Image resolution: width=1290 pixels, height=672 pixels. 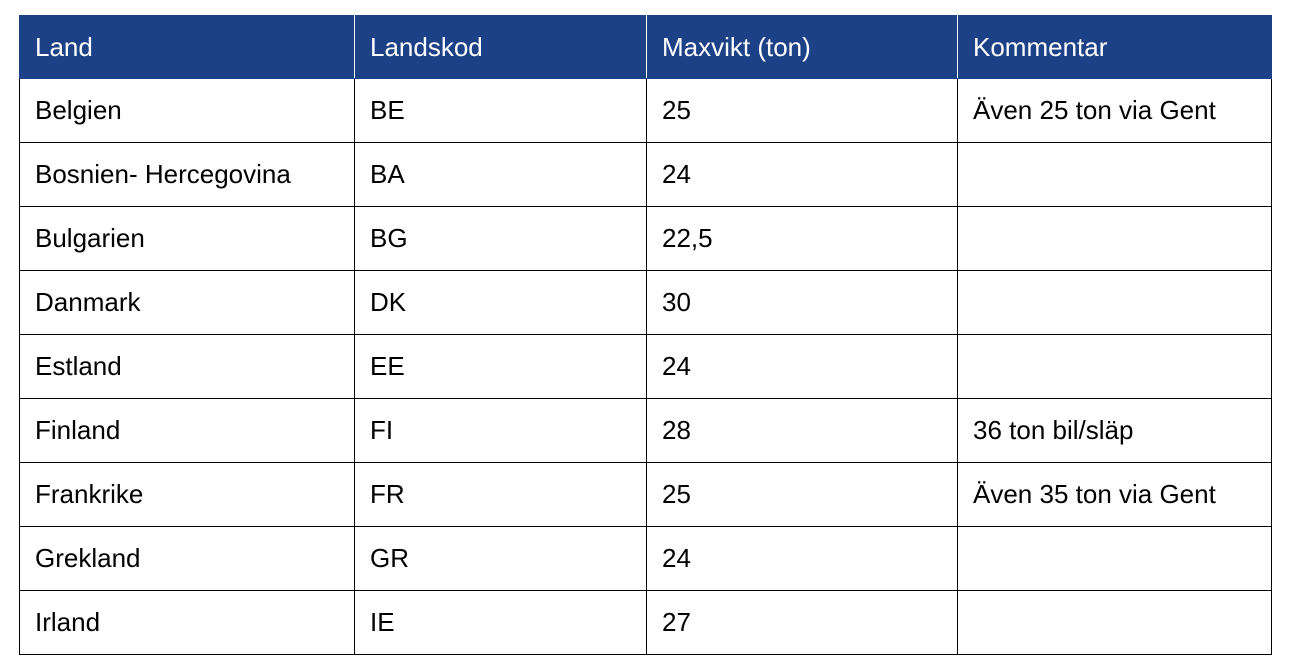 What do you see at coordinates (802, 622) in the screenshot?
I see `cell-maxvikt: 27` at bounding box center [802, 622].